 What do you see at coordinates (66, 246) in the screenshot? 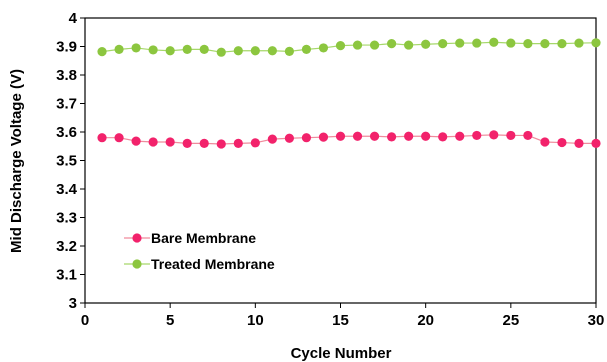
I see `y-tick-label: 3.2` at bounding box center [66, 246].